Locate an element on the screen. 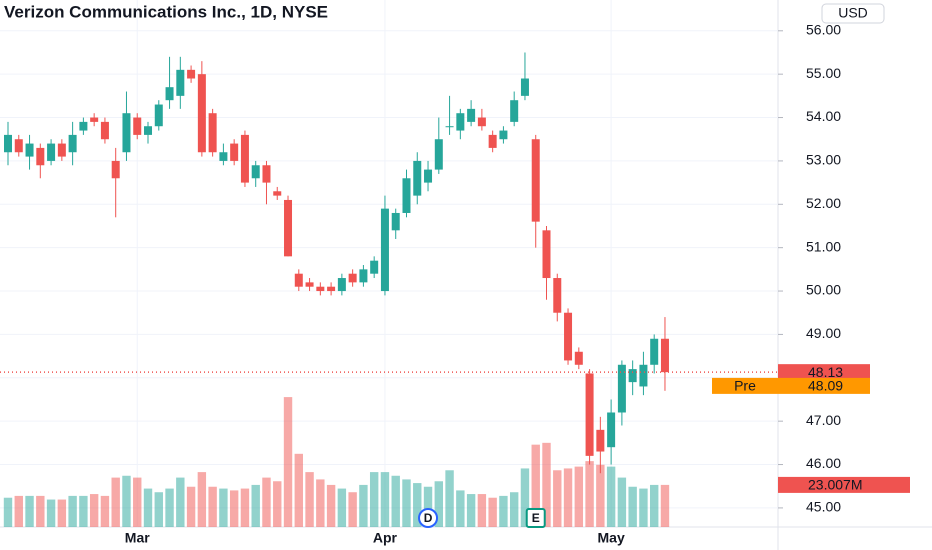 The height and width of the screenshot is (550, 932). y-tick-label: 52.00 is located at coordinates (823, 203).